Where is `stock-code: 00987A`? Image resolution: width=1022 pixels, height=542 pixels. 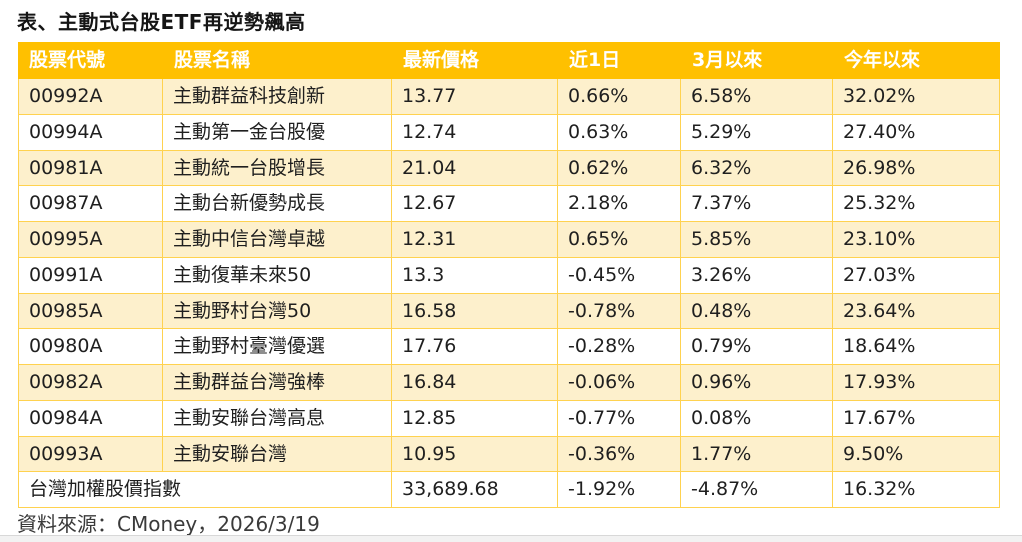 stock-code: 00987A is located at coordinates (90, 204).